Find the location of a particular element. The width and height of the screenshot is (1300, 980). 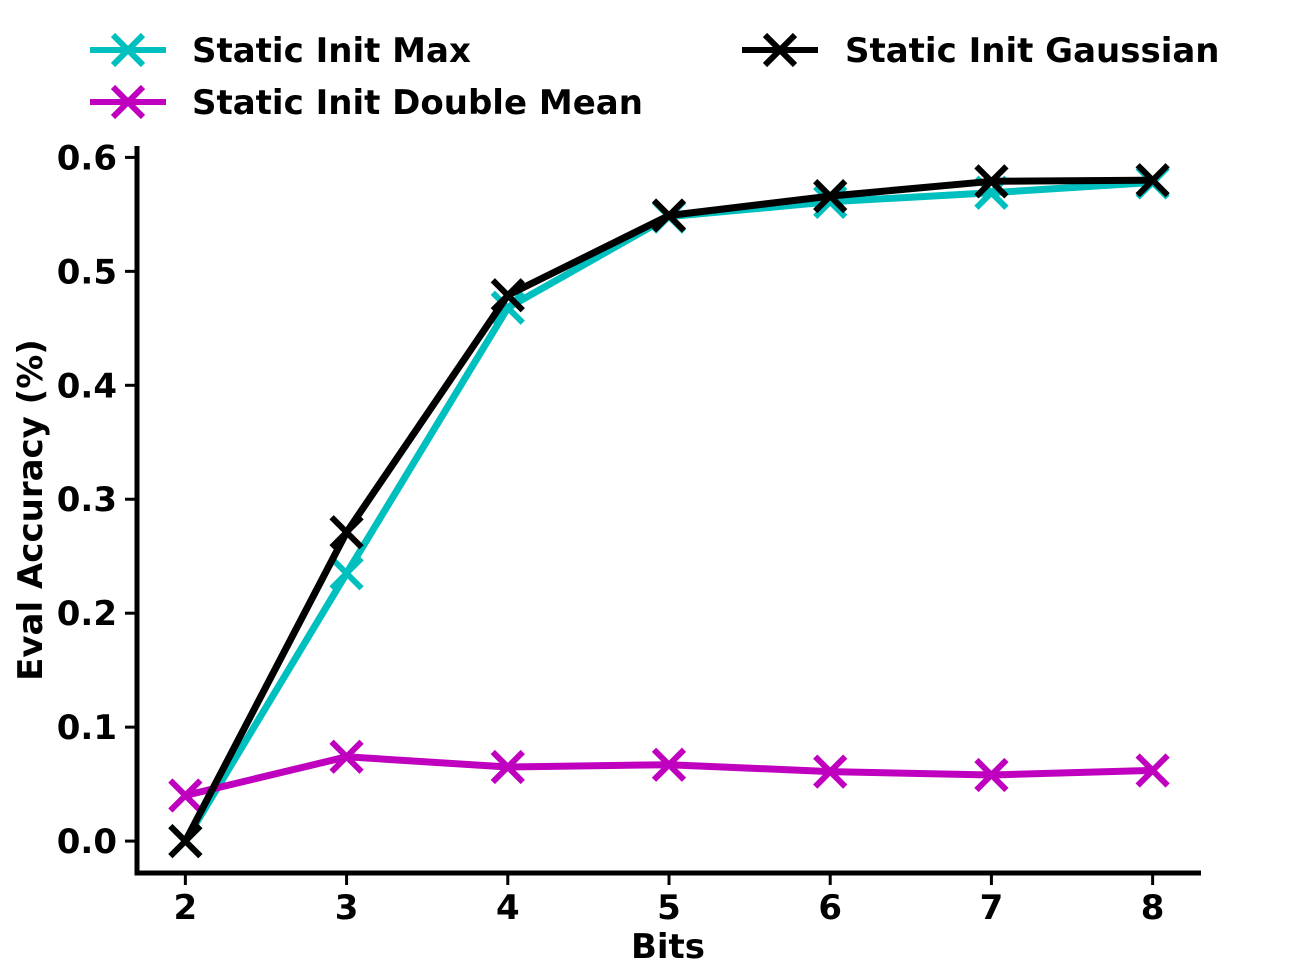

legend-item-static-init-double-mean: Static Init Double Mean is located at coordinates (366, 103).